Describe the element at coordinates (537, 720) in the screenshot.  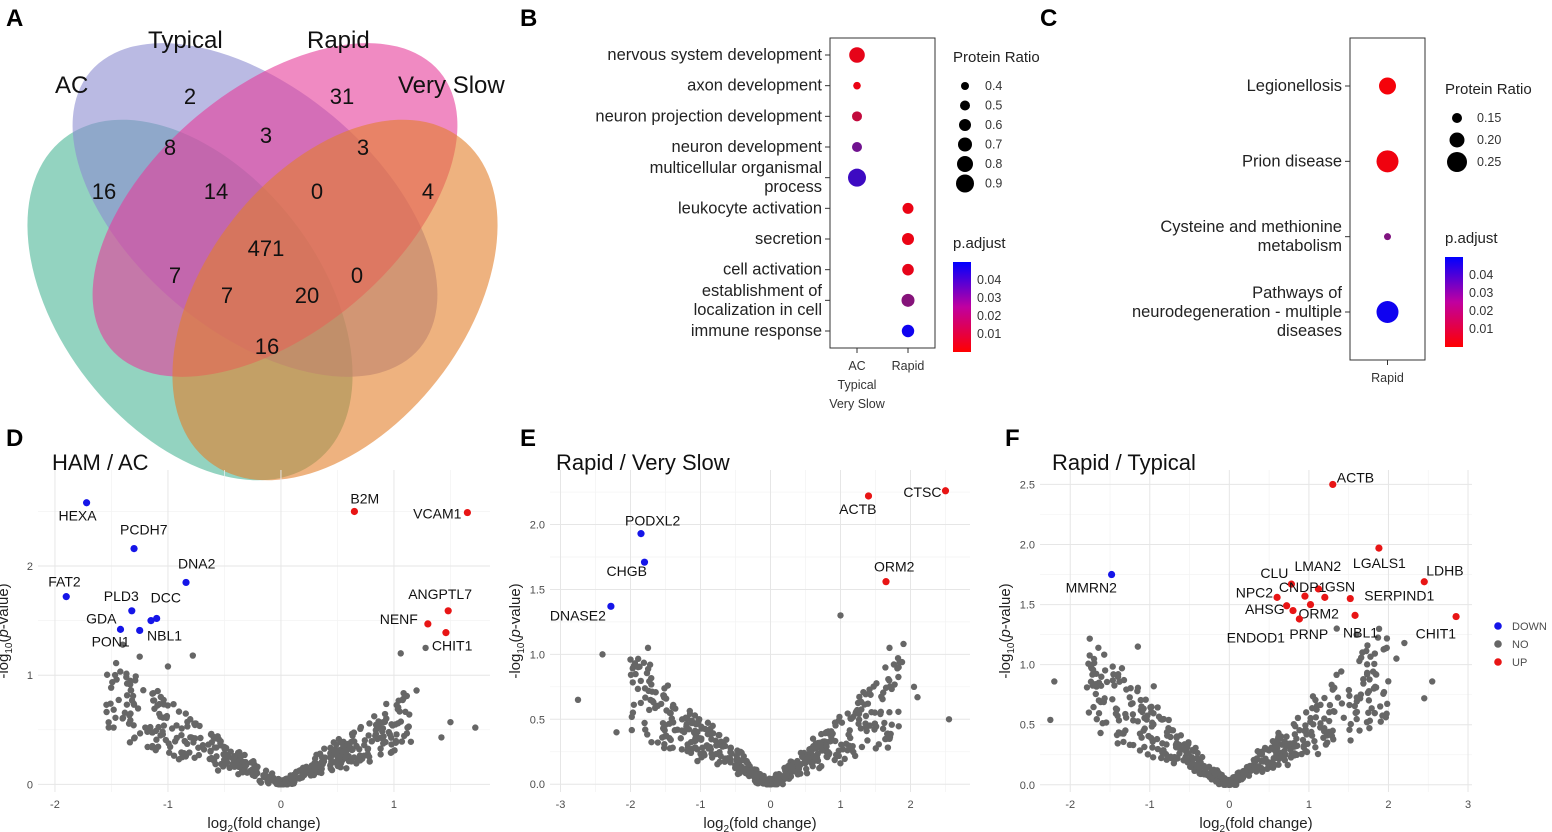
I see `panel-e-y-tick-label: 0.5` at that location.